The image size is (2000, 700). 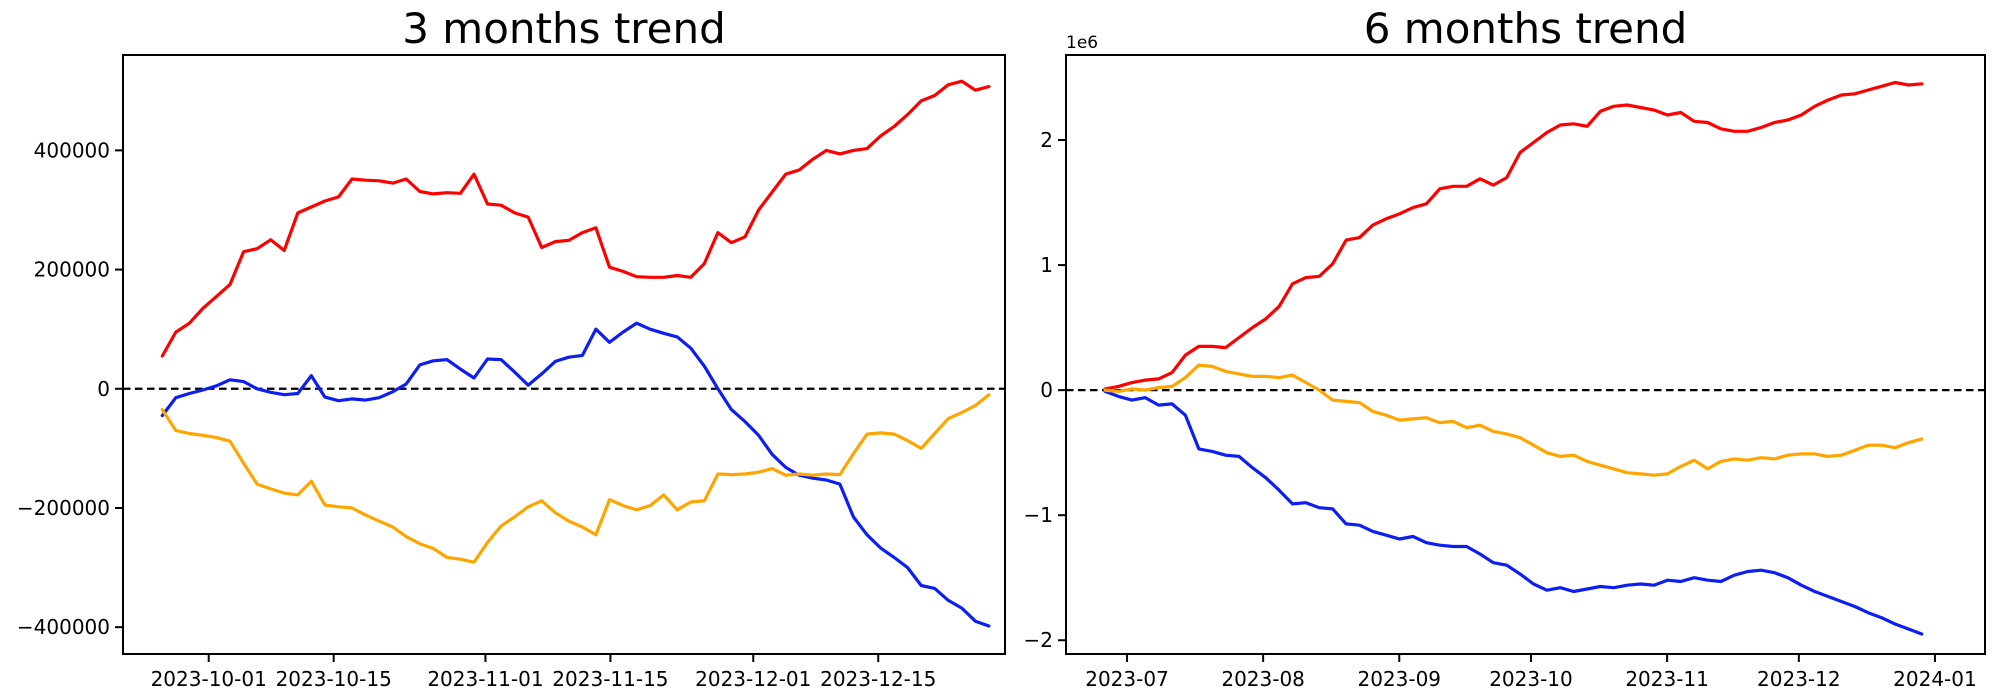 What do you see at coordinates (485, 679) in the screenshot?
I see `x-tick-label: 2023-11-01` at bounding box center [485, 679].